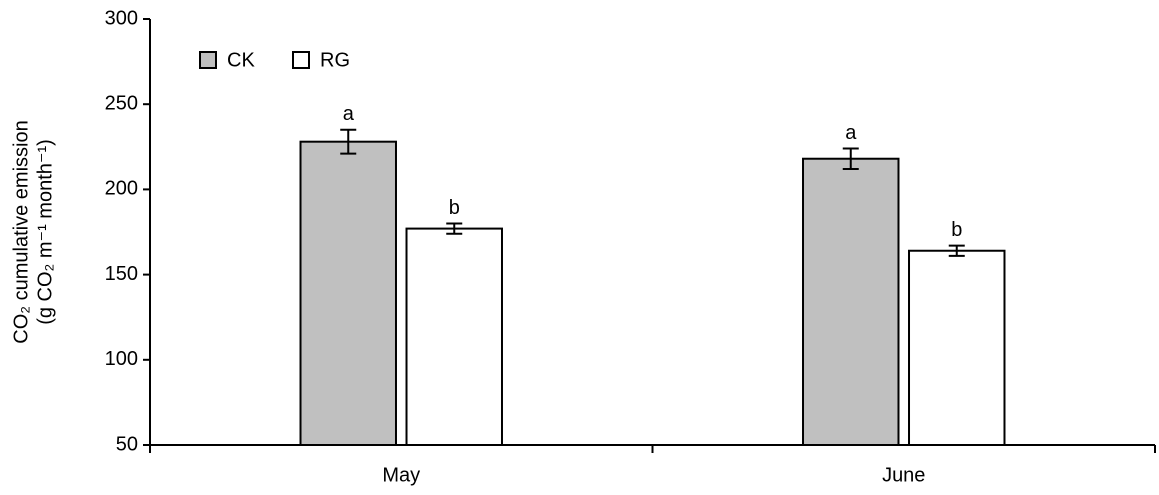 The width and height of the screenshot is (1159, 495). Describe the element at coordinates (903, 475) in the screenshot. I see `x-tick-label: June` at that location.